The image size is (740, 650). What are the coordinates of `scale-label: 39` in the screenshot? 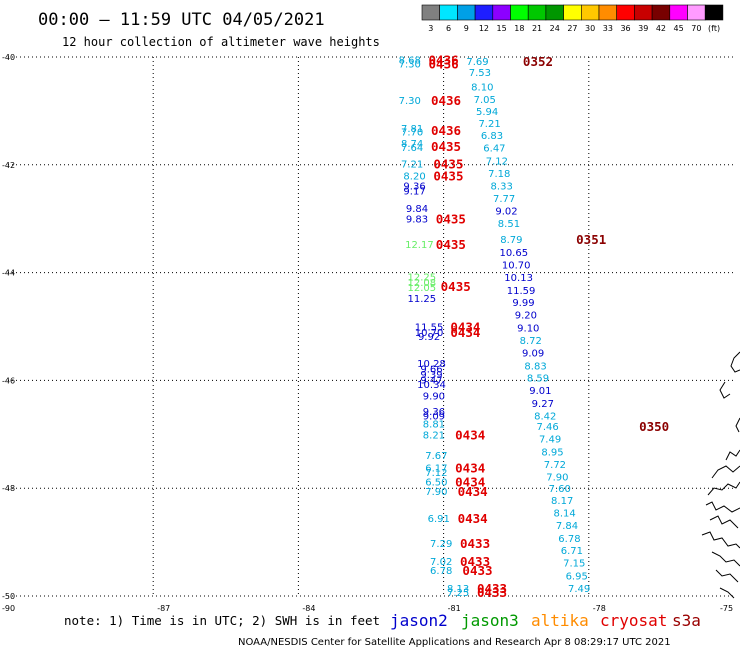 It's located at (643, 28).